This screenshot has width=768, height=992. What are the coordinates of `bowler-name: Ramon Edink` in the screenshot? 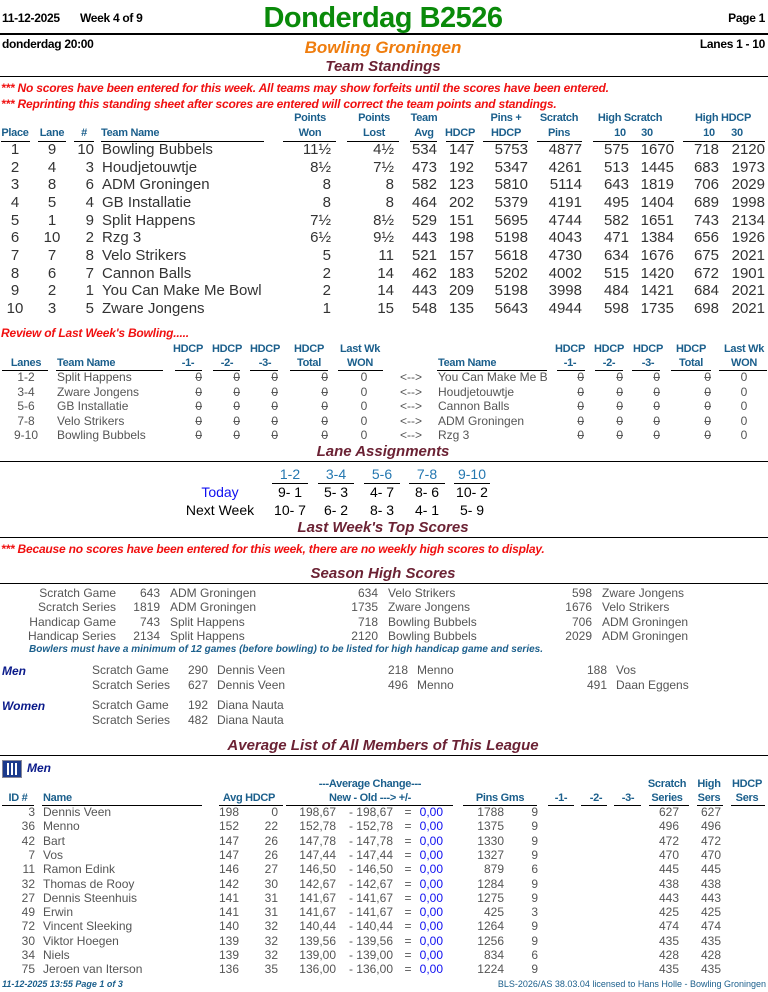 It's located at (79, 869).